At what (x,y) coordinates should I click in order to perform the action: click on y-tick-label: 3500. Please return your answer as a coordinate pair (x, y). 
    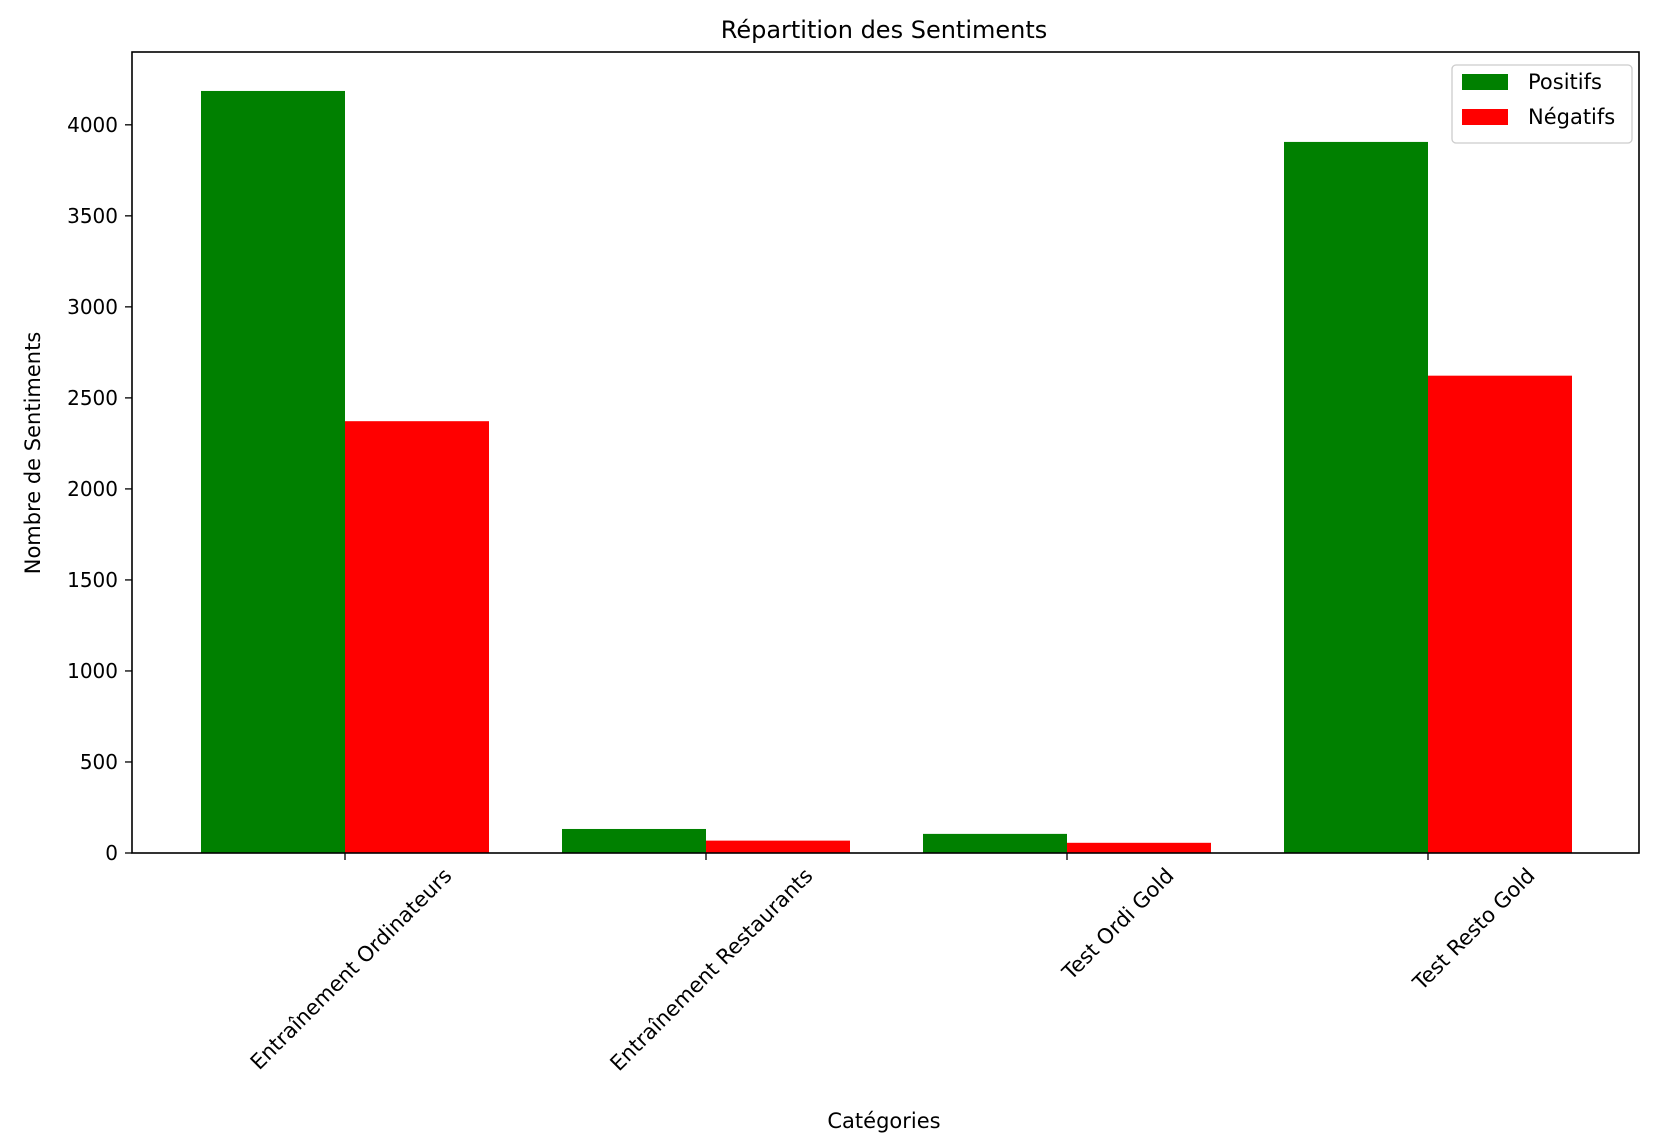
    Looking at the image, I should click on (92, 216).